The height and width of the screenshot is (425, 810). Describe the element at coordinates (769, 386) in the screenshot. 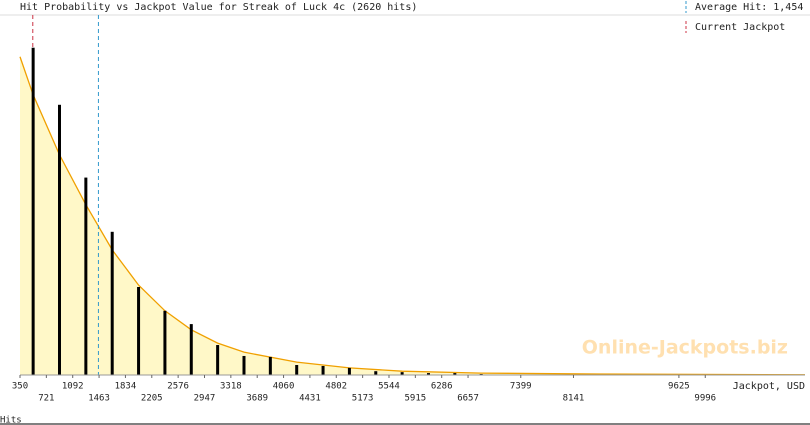

I see `x-axis-label: Jackpot, USD` at that location.